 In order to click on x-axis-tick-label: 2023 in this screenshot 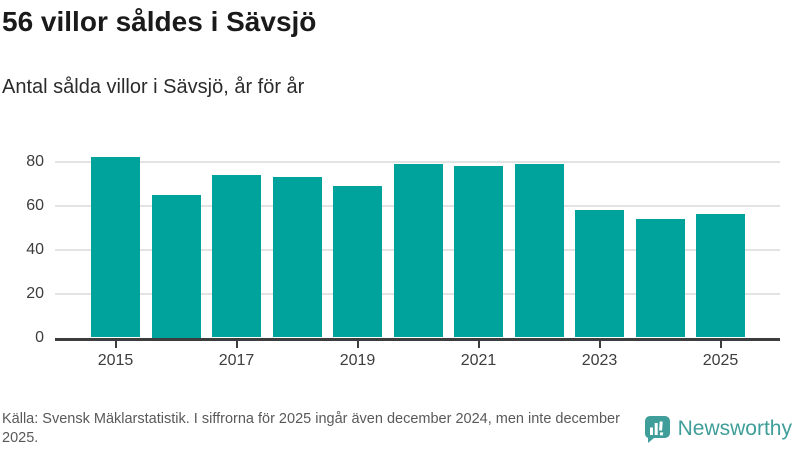, I will do `click(599, 360)`.